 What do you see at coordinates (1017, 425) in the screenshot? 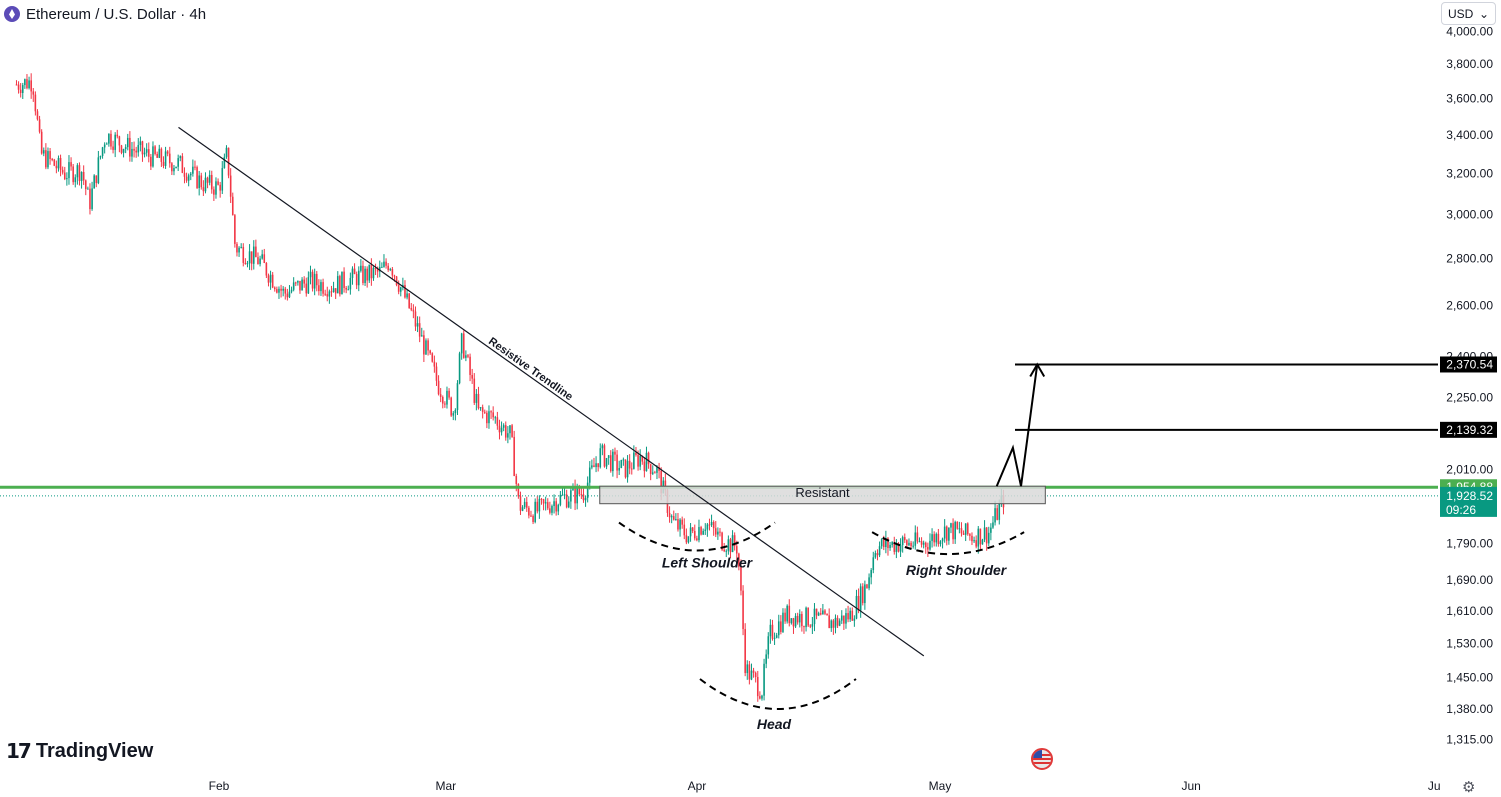
I see `projection-path` at bounding box center [1017, 425].